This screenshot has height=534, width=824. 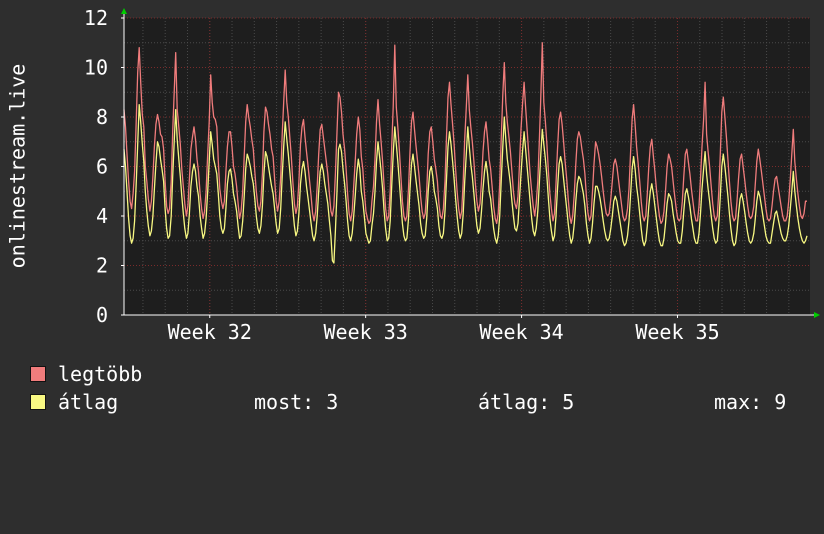 I want to click on y-tick-label: 6, so click(x=102, y=167).